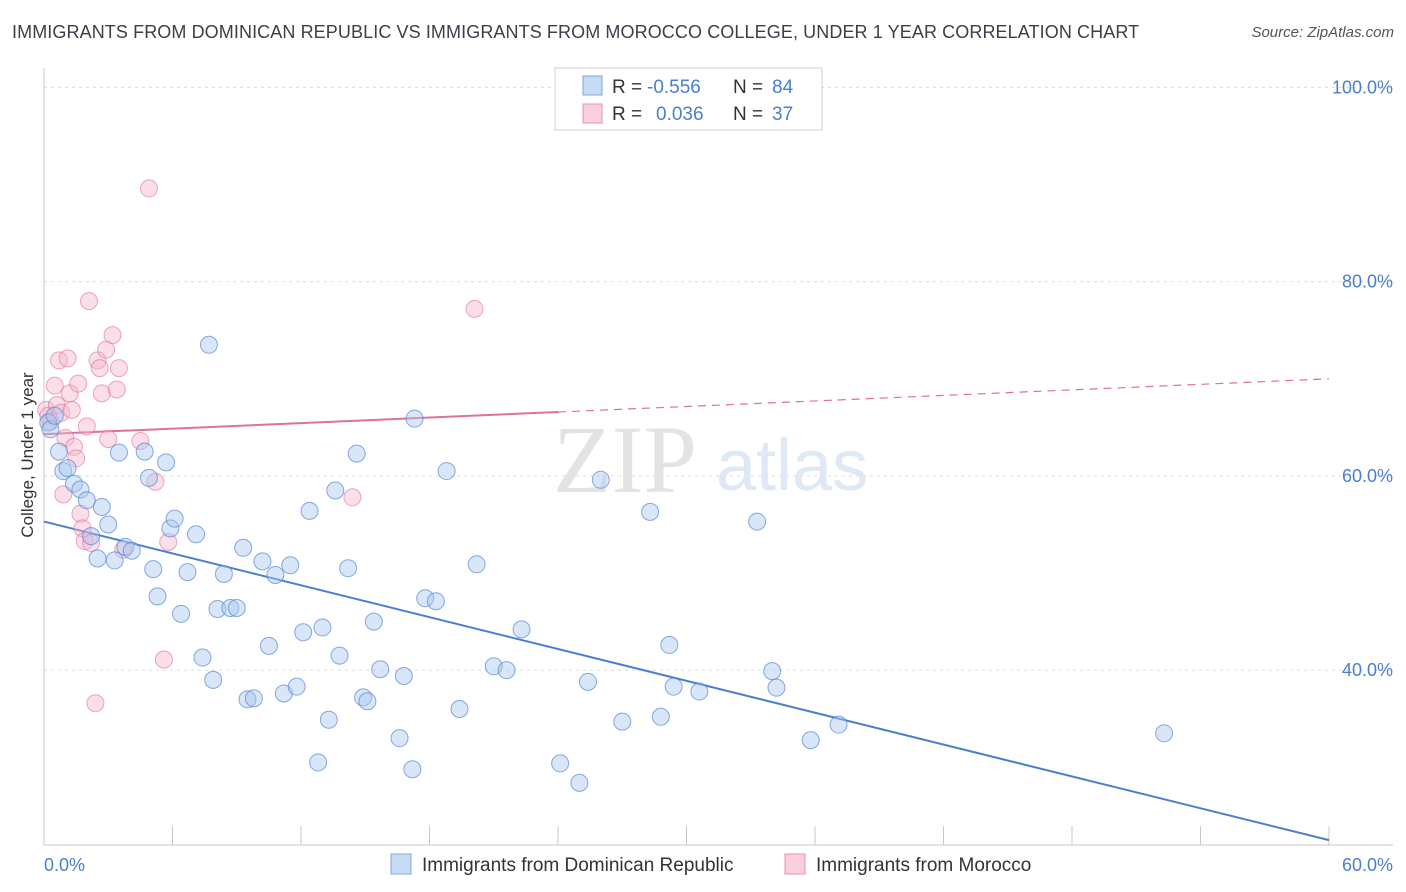 The height and width of the screenshot is (892, 1406). Describe the element at coordinates (578, 865) in the screenshot. I see `legend-label-dominican: Immigrants from Dominican Republic` at that location.